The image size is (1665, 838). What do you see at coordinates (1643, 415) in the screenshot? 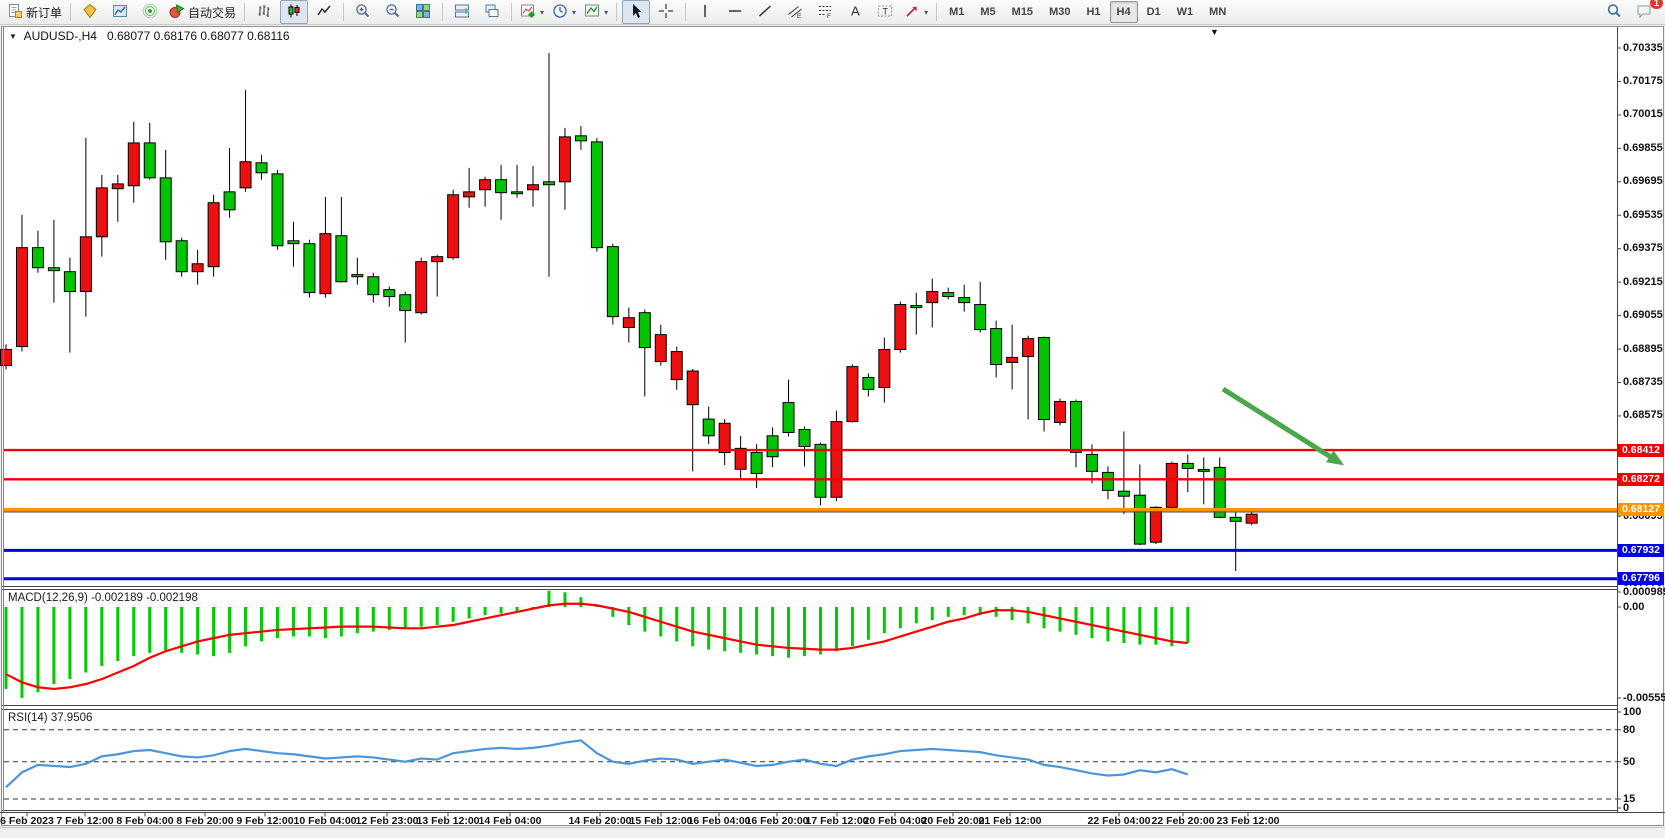
I see `price-axis-label: 0.68575` at bounding box center [1643, 415].